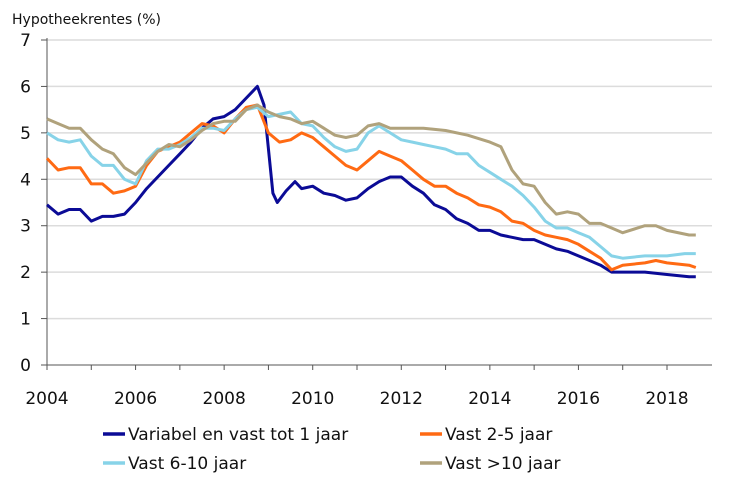  I want to click on x-tick-label: 2014, so click(489, 399).